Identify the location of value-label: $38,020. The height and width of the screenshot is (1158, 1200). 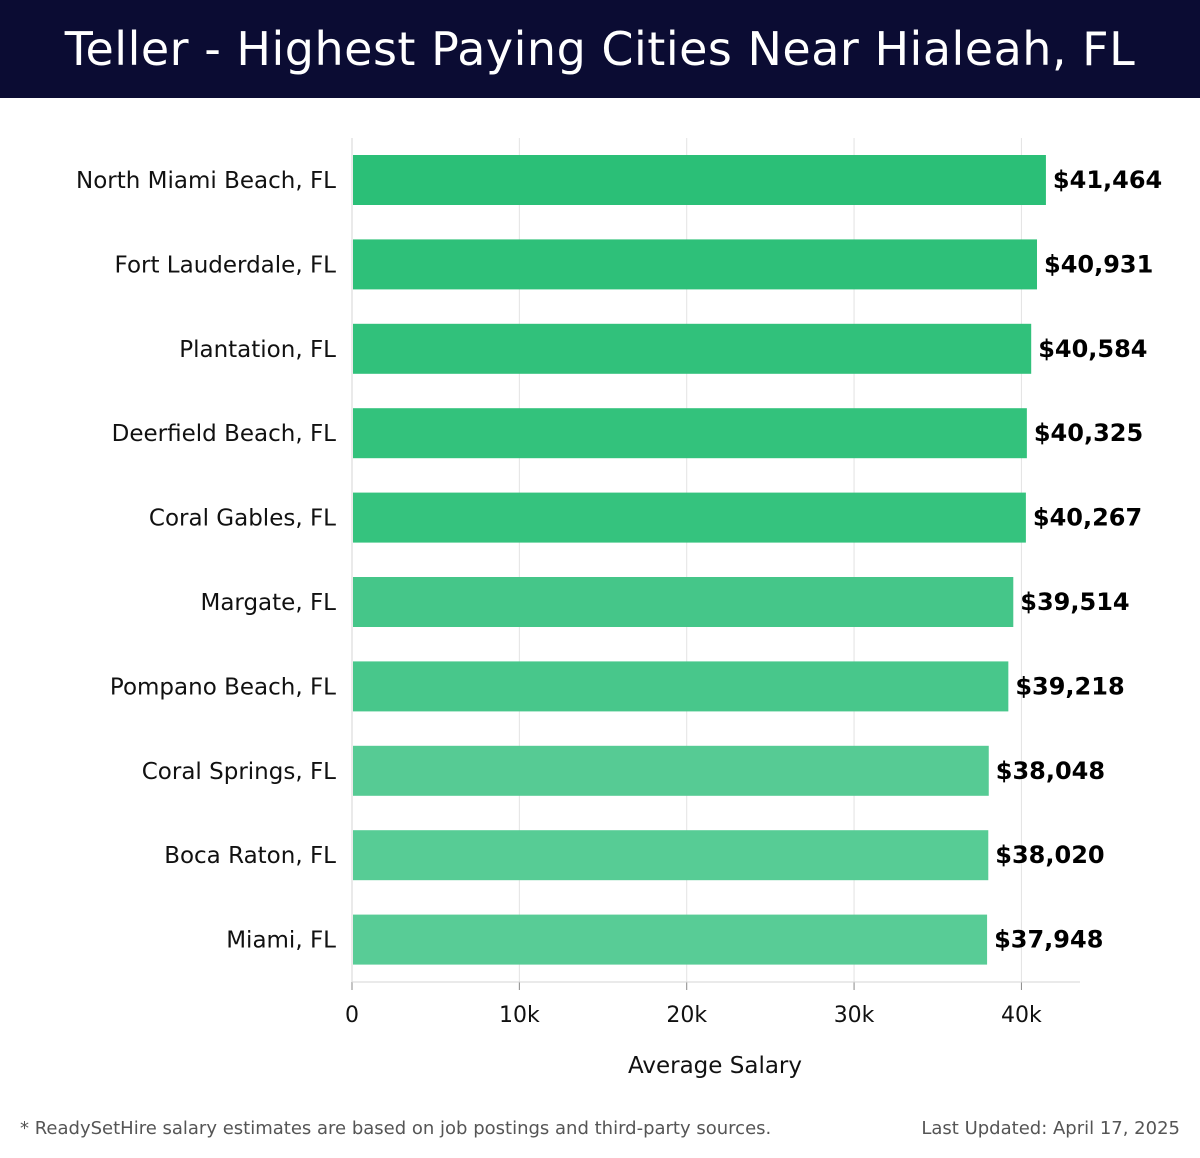
(1049, 855).